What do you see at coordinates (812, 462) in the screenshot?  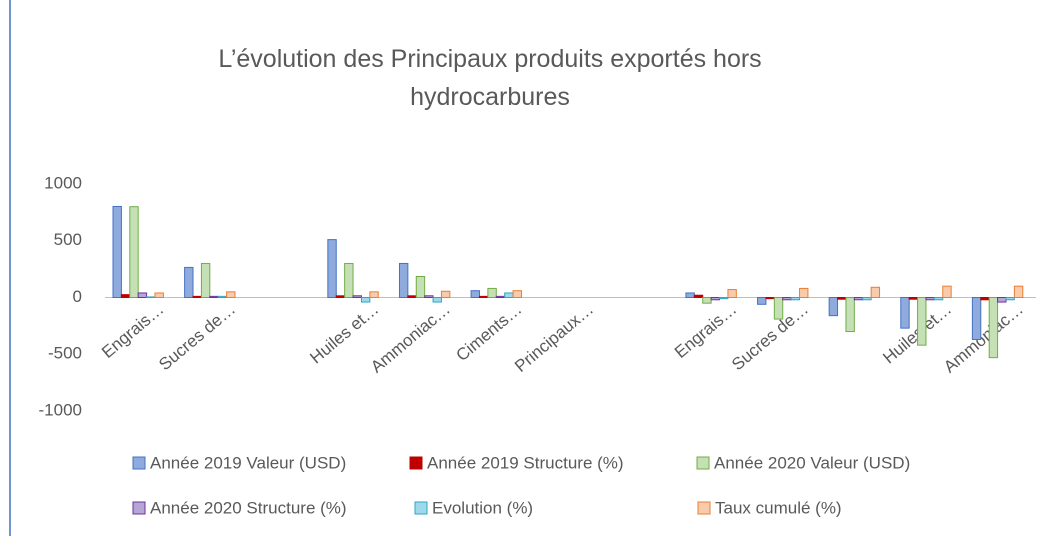 I see `legend-label: Année 2020 Valeur (USD)` at bounding box center [812, 462].